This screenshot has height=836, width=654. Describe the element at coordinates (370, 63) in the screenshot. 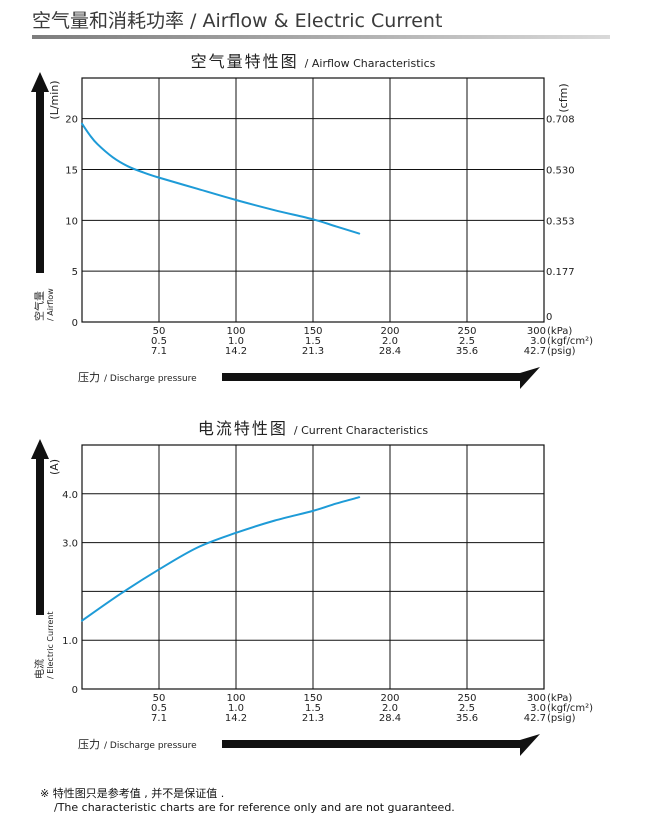

I see `chart-title-en: / Airflow Characteristics` at that location.